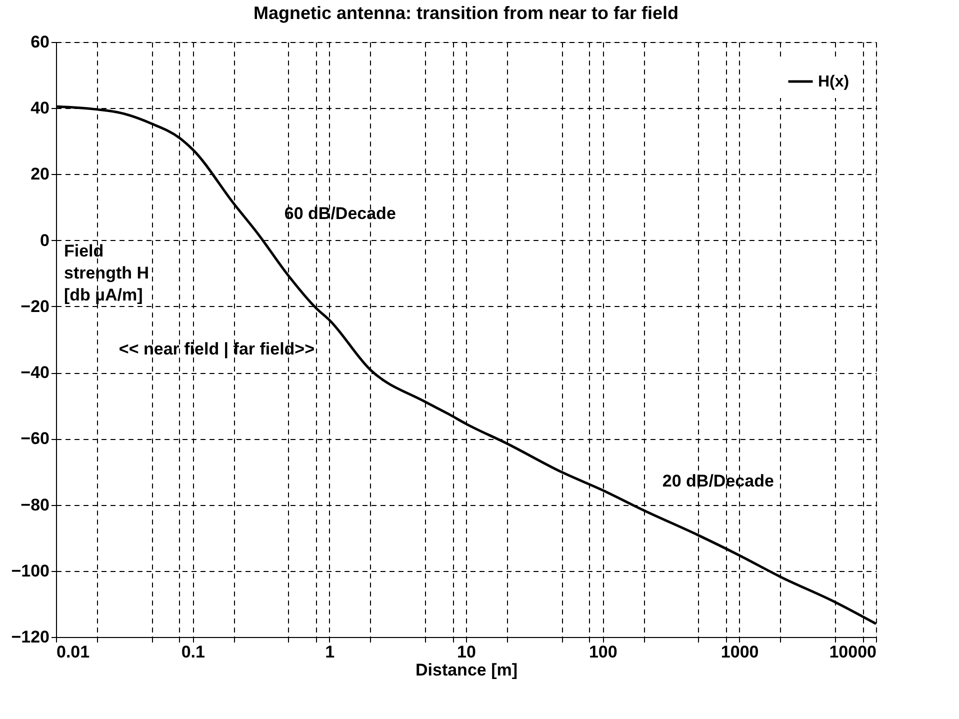 This screenshot has width=959, height=719. Describe the element at coordinates (718, 481) in the screenshot. I see `annotation: 20 dB/Decade` at that location.